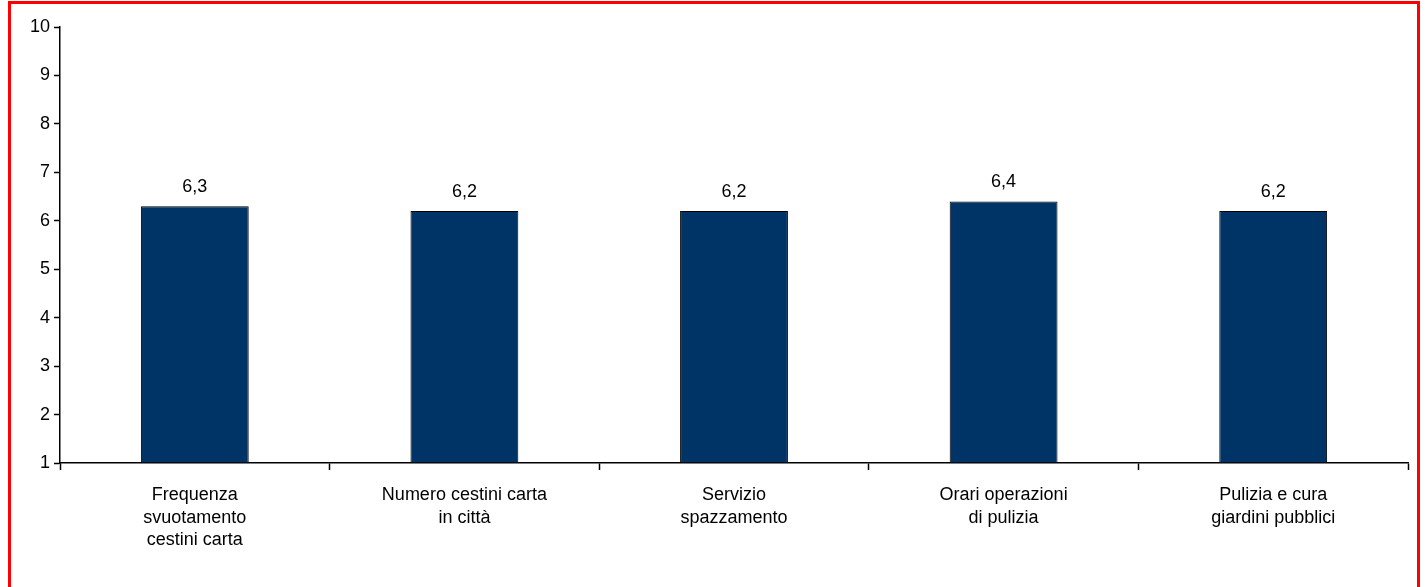 This screenshot has width=1425, height=587. I want to click on x-tick-label: Orari operazioni di pulizia, so click(1003, 505).